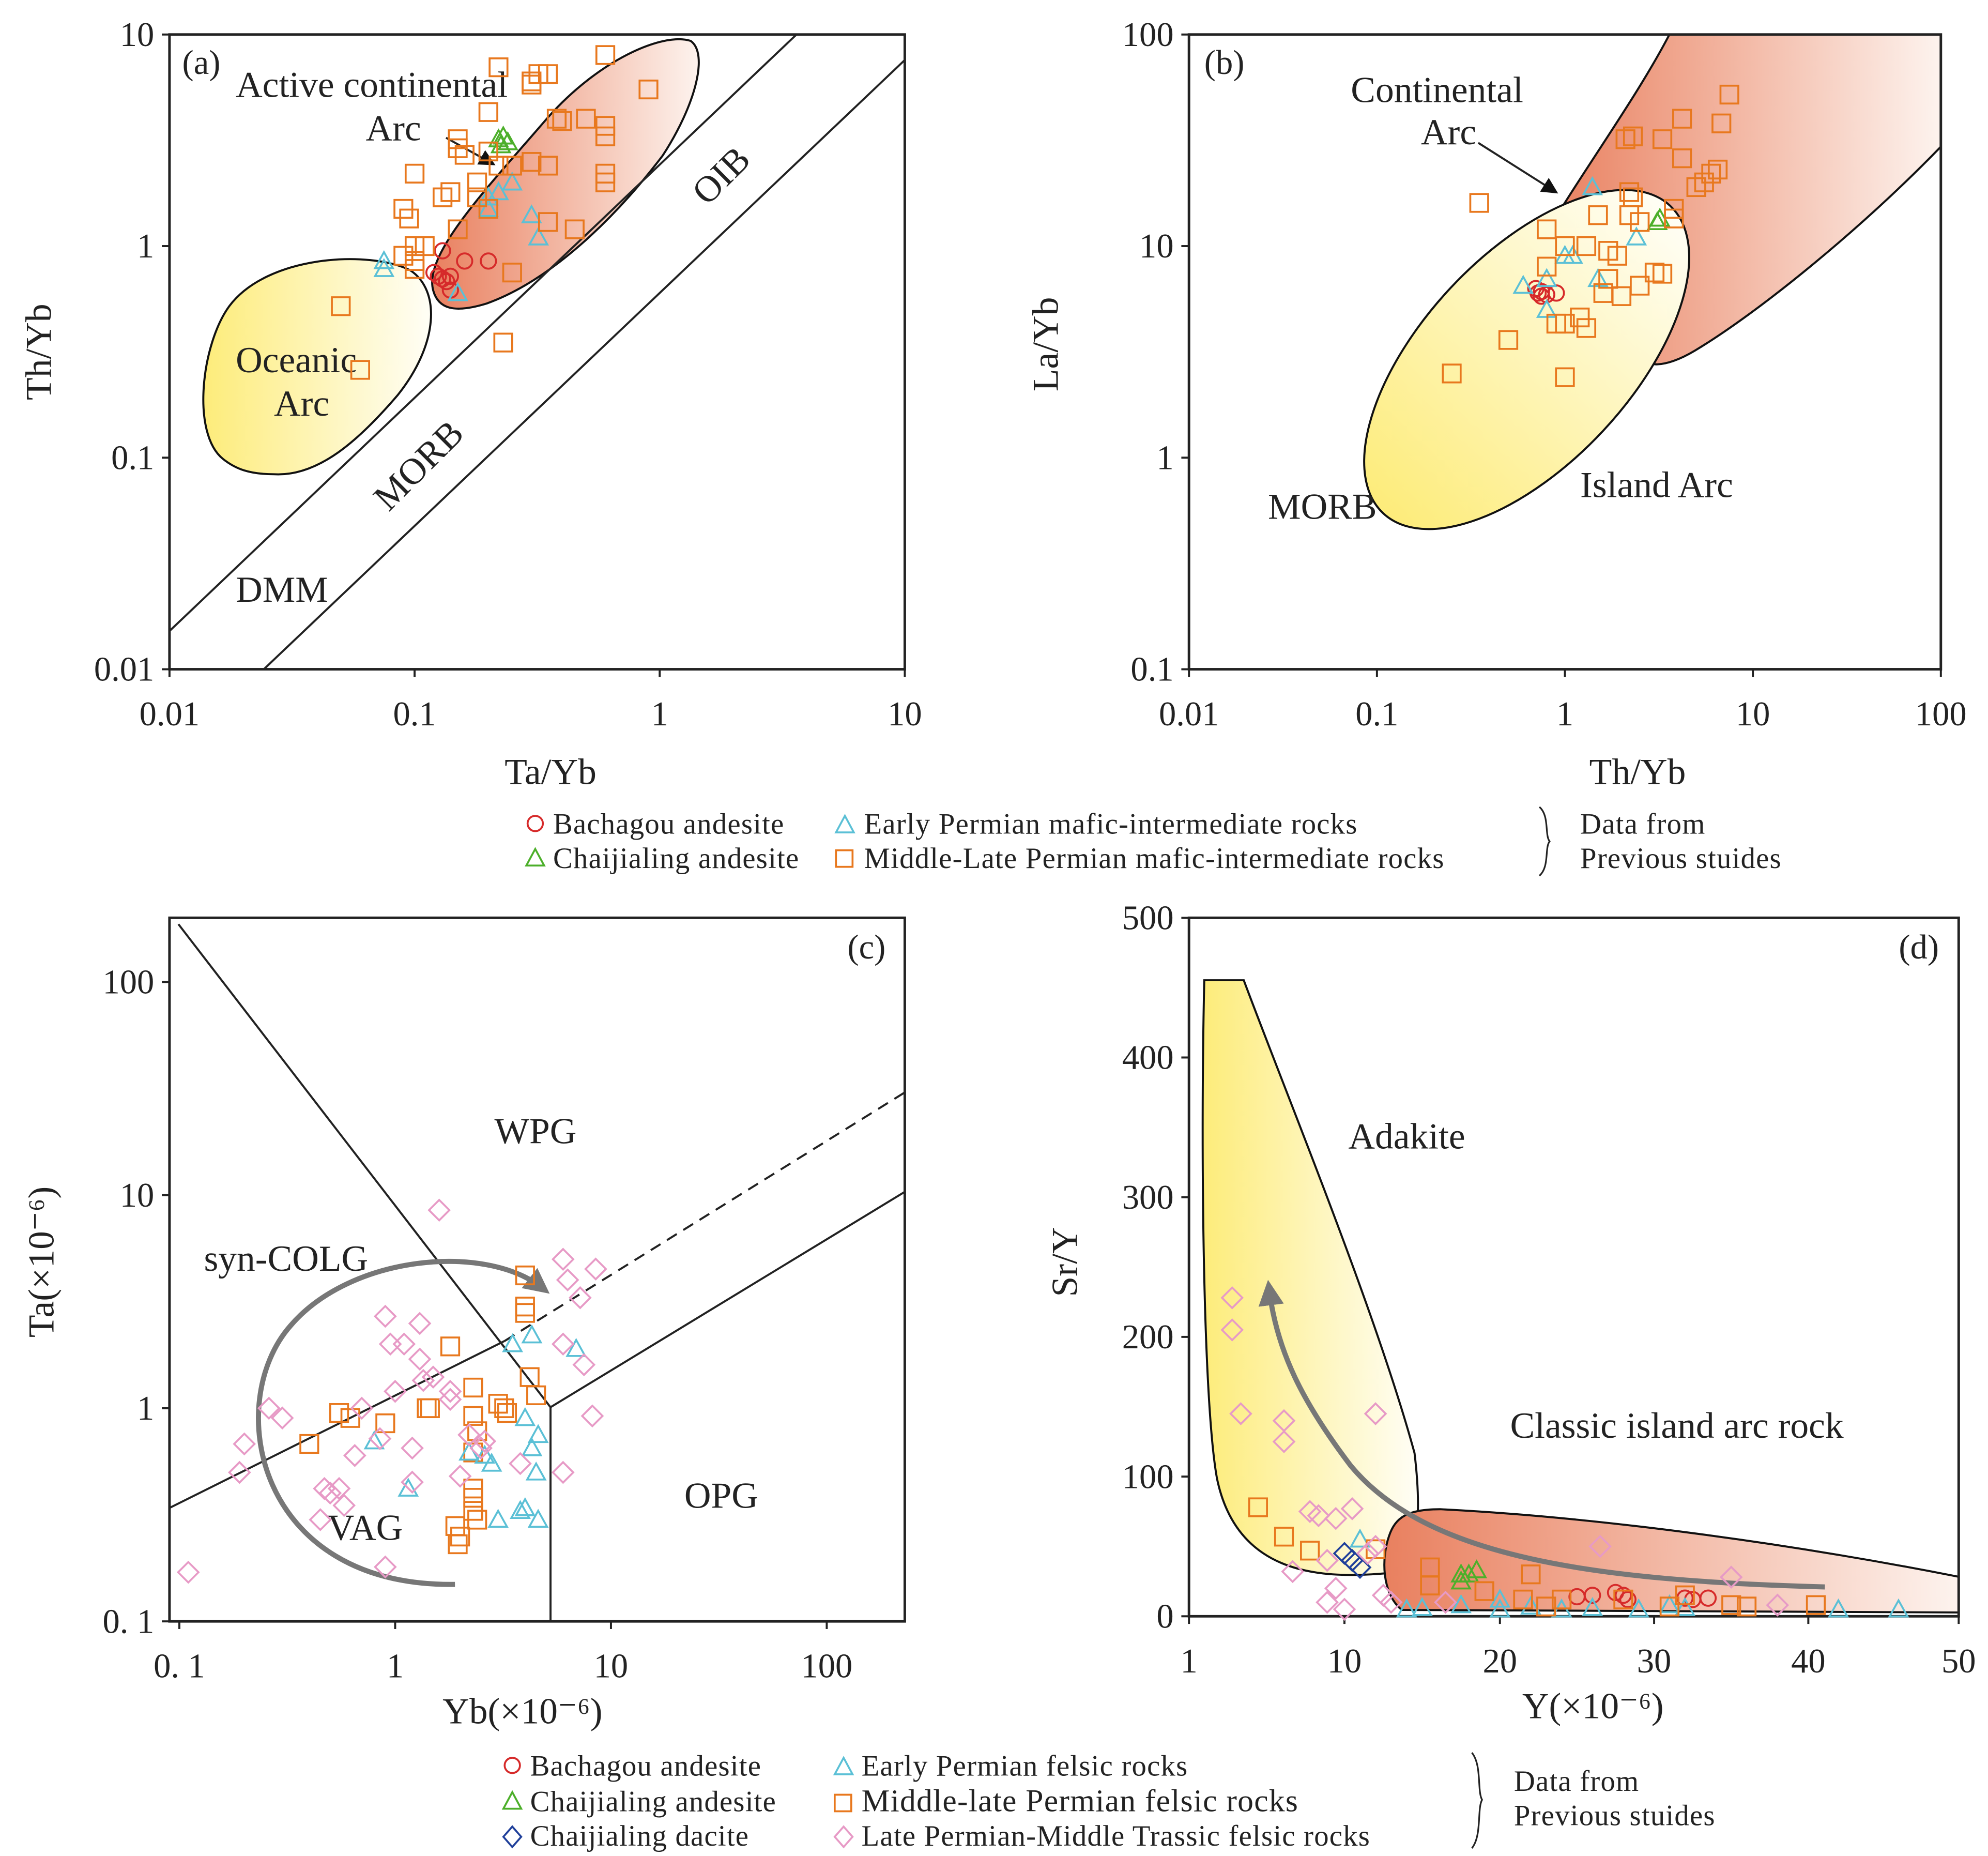 This screenshot has height=1856, width=1988. Describe the element at coordinates (470, 151) in the screenshot. I see `arc-pointer-arrow` at that location.